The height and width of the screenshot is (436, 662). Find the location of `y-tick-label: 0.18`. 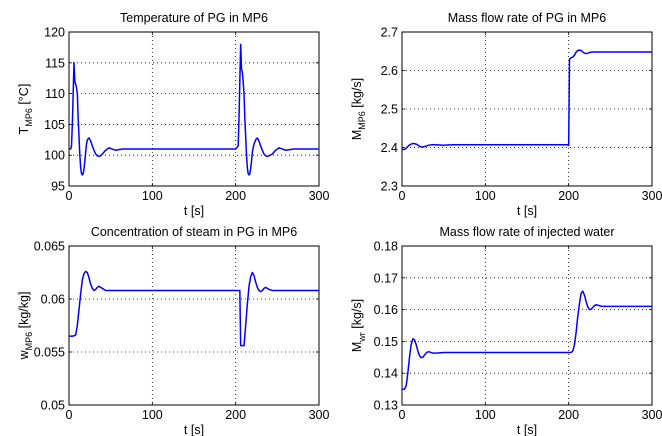

y-tick-label: 0.18 is located at coordinates (386, 247).